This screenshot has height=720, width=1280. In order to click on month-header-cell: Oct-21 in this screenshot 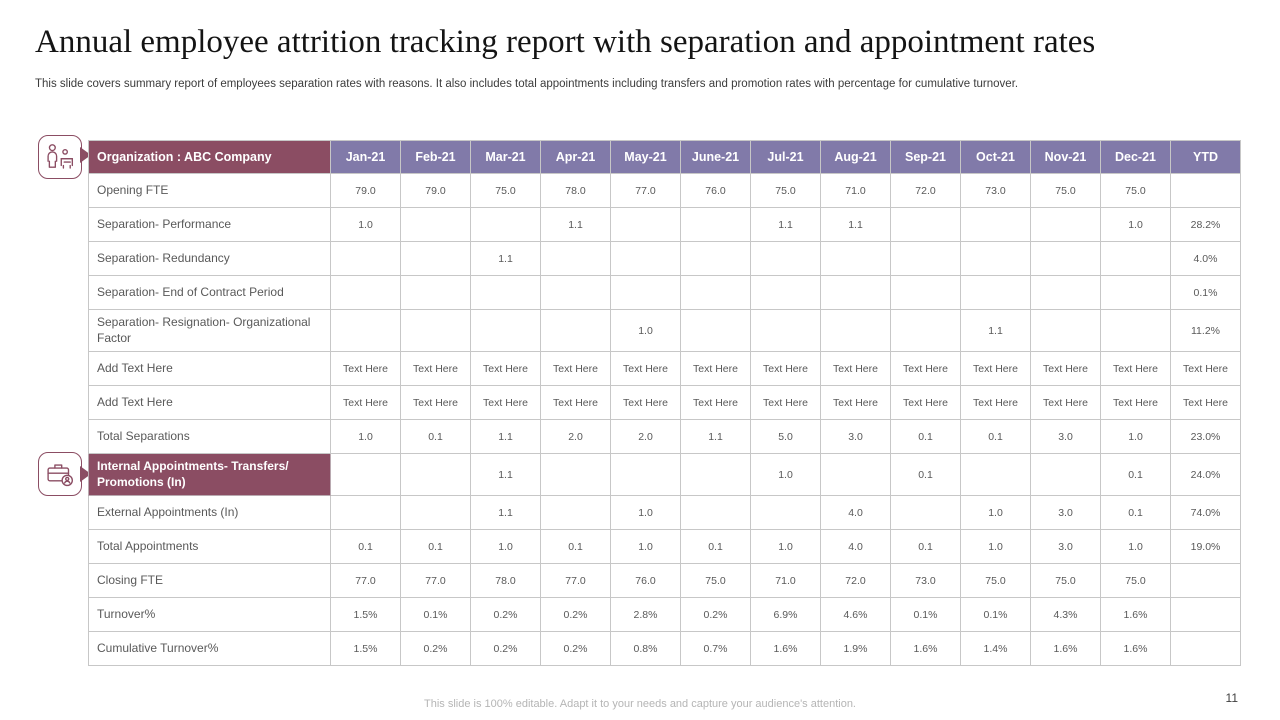, I will do `click(995, 157)`.